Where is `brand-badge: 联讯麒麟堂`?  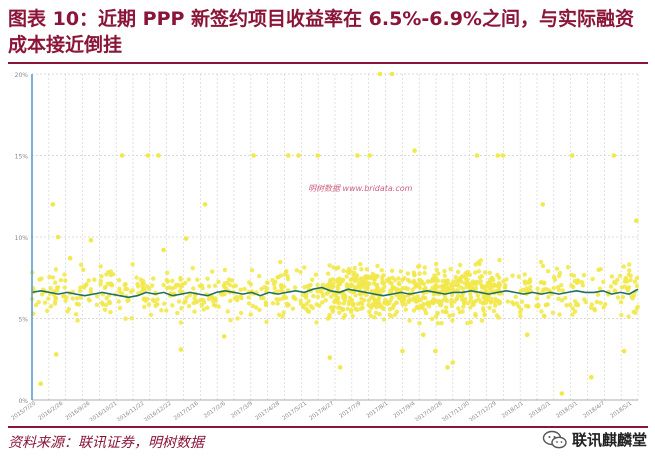 brand-badge: 联讯麒麟堂 is located at coordinates (594, 439).